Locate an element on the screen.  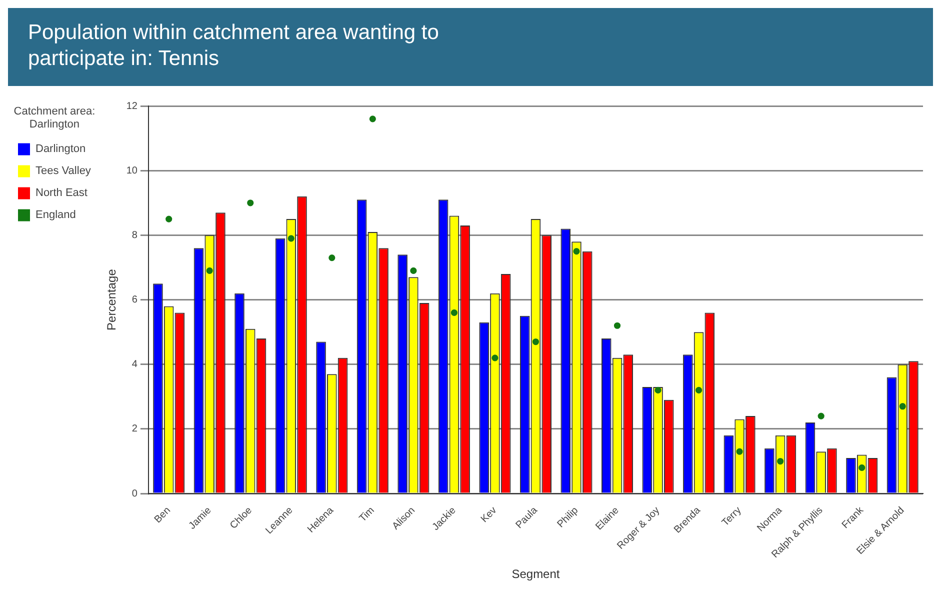
x-axis-title: Segment is located at coordinates (536, 574).